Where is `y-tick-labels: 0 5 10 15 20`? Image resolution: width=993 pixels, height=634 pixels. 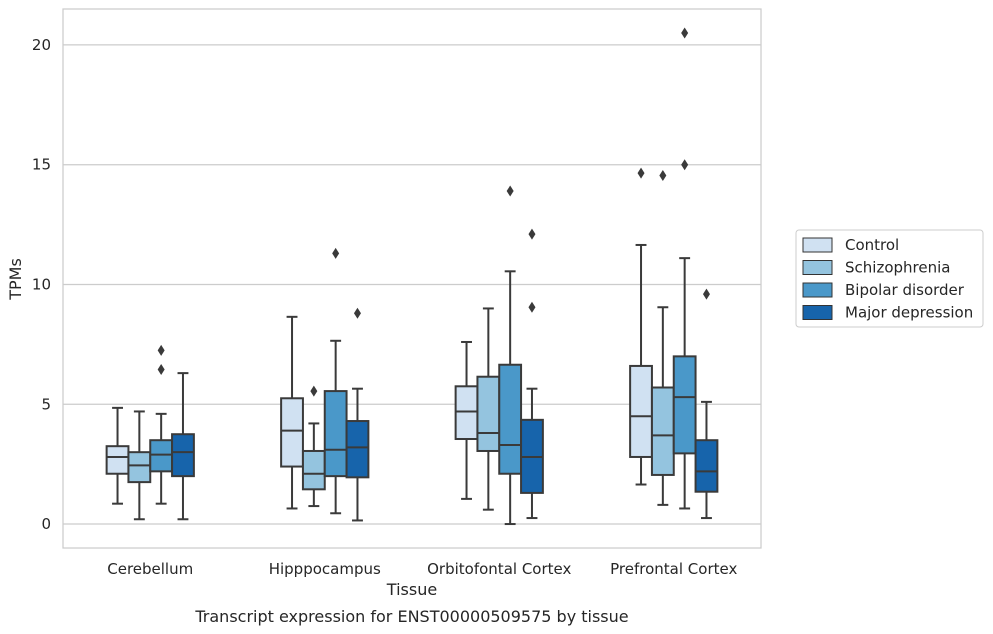 y-tick-labels: 0 5 10 15 20 is located at coordinates (41, 284).